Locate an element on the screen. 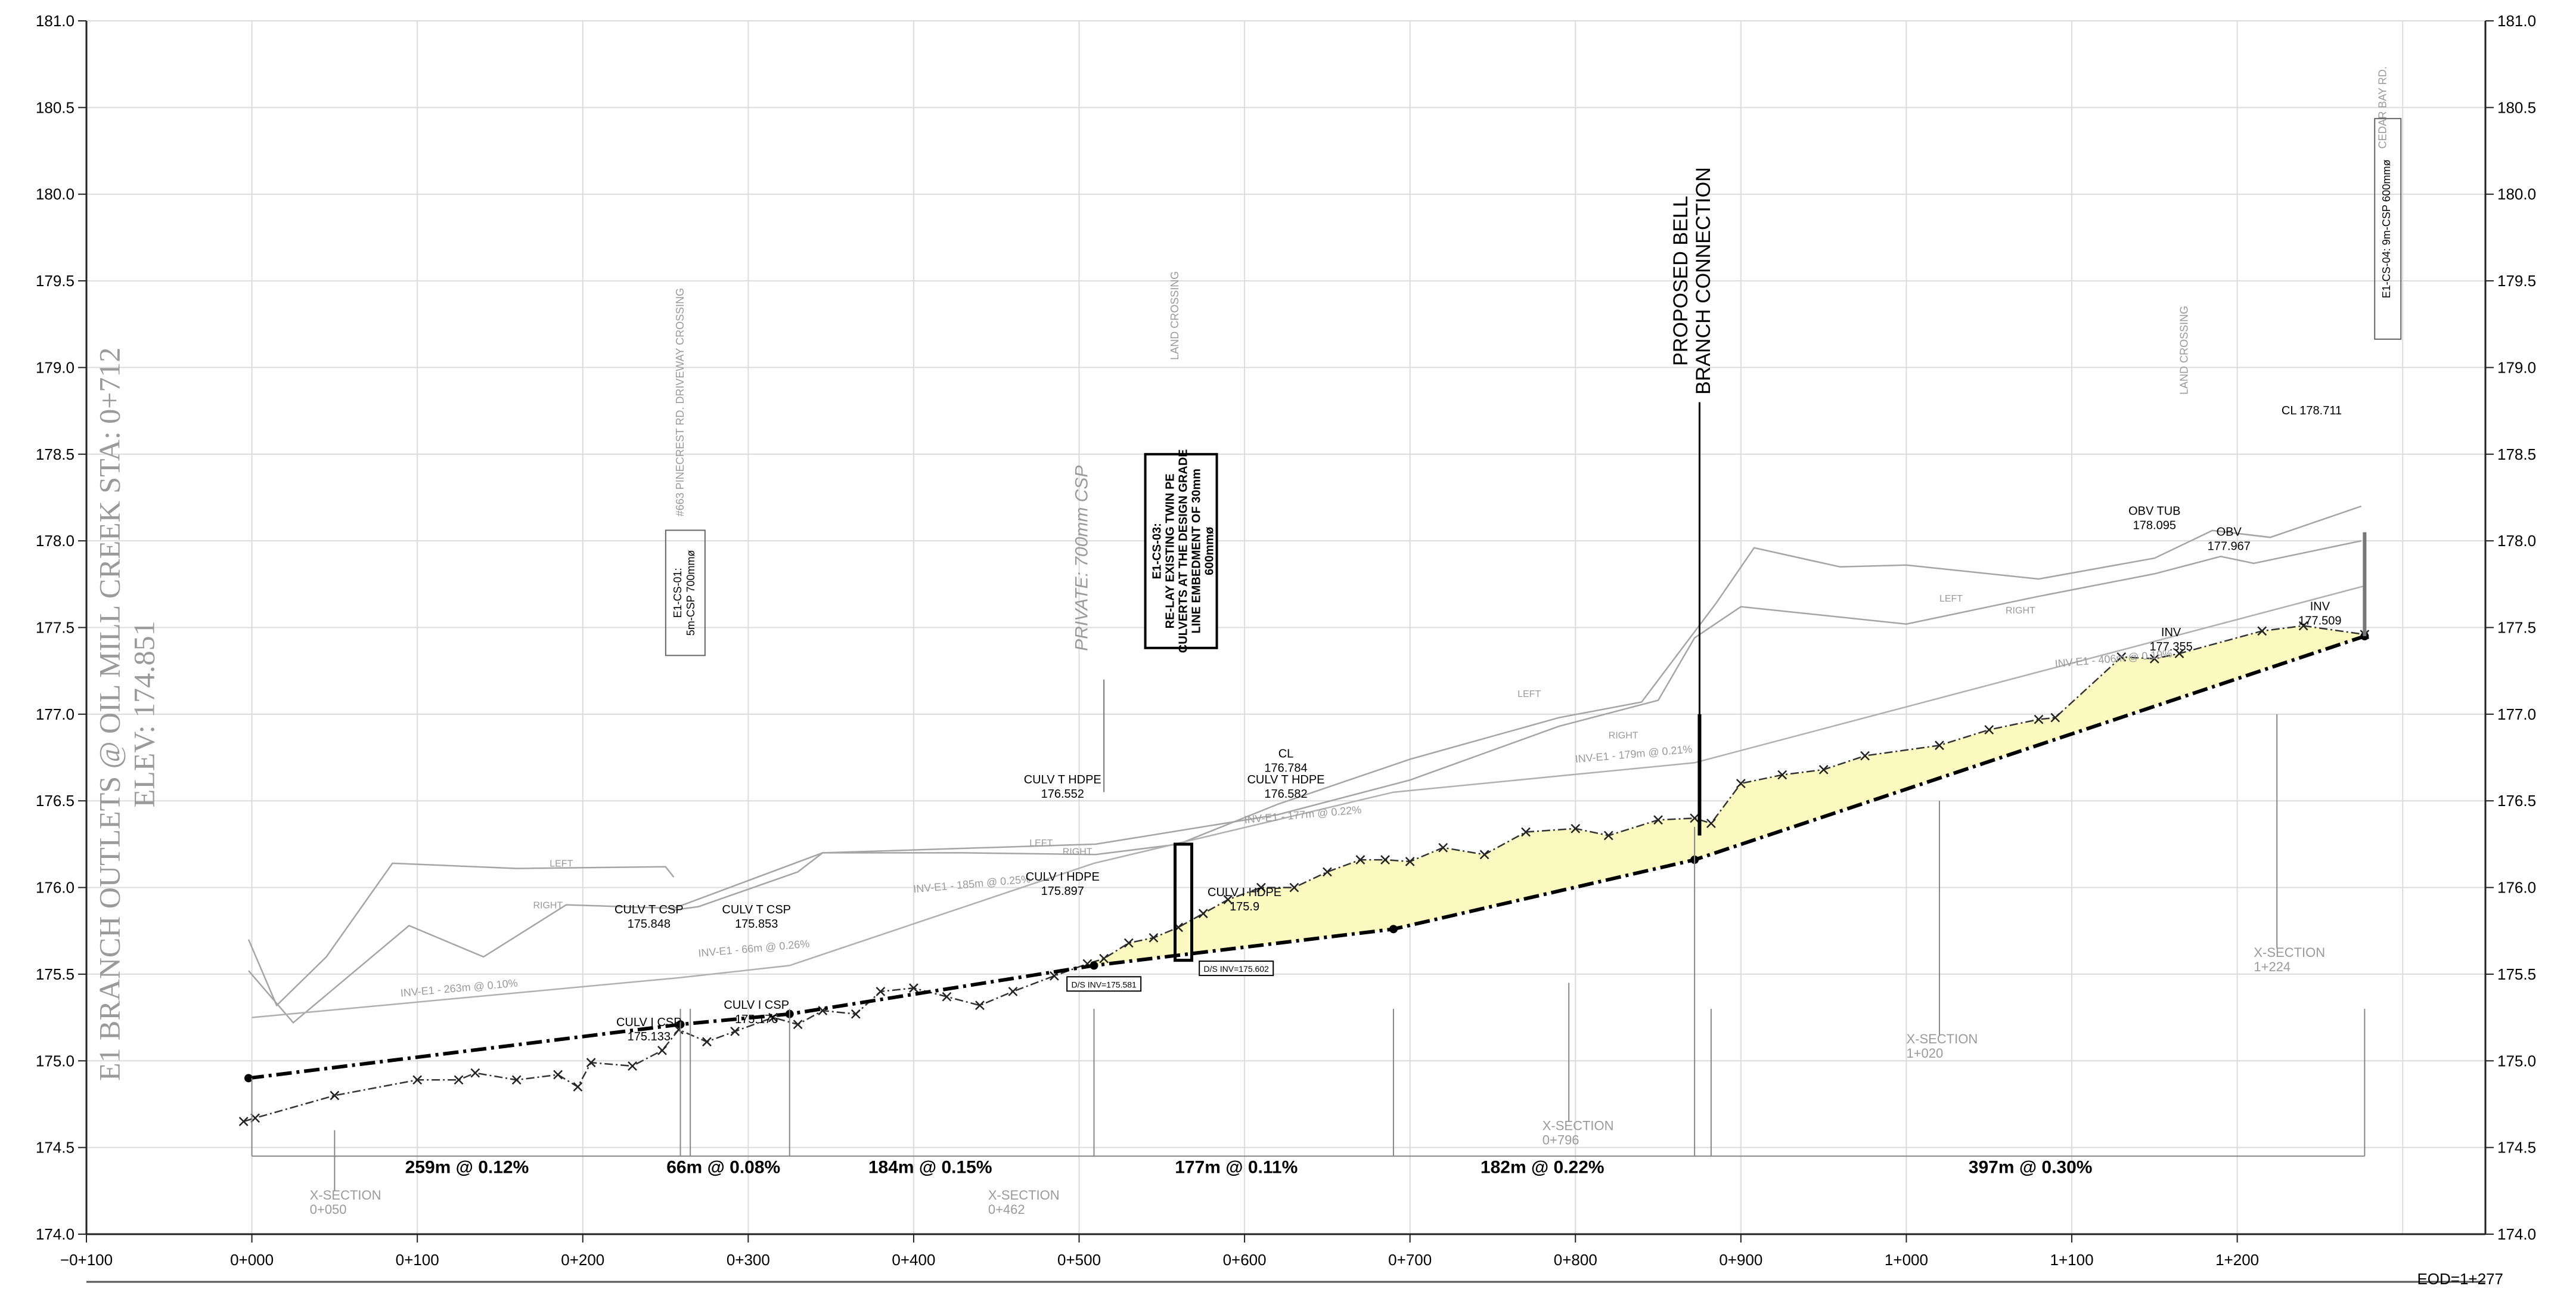  y-tick-label-right: 180.5 is located at coordinates (2517, 107).